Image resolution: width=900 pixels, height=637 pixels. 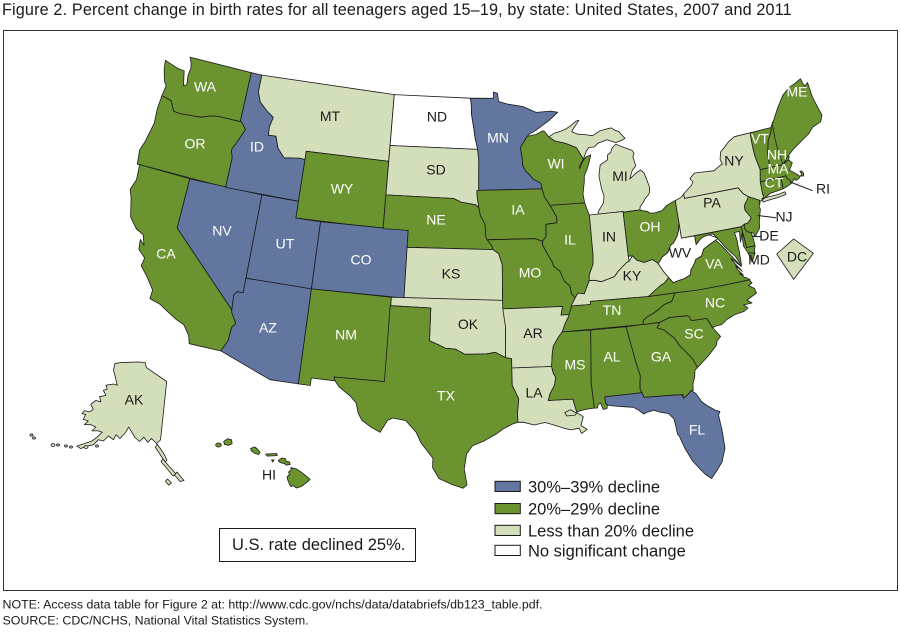 I want to click on svg-text: AL, so click(x=611, y=357).